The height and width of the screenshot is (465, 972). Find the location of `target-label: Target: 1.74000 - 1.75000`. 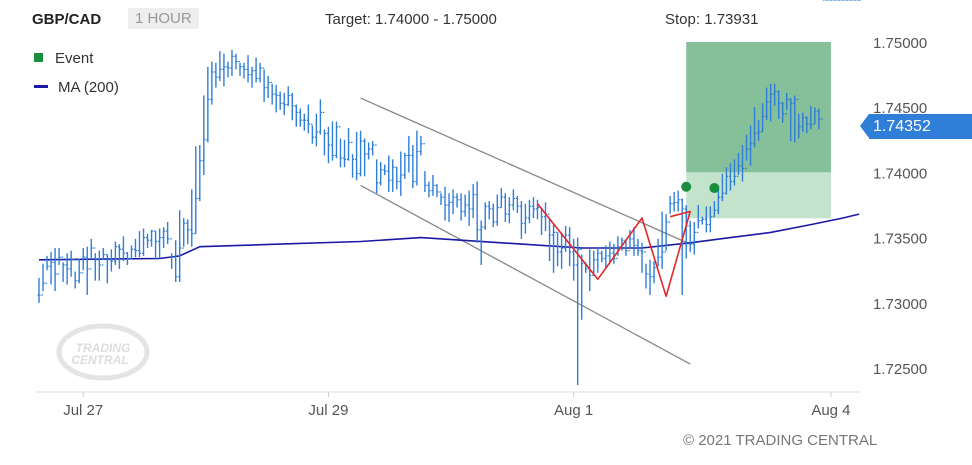

target-label: Target: 1.74000 - 1.75000 is located at coordinates (411, 19).